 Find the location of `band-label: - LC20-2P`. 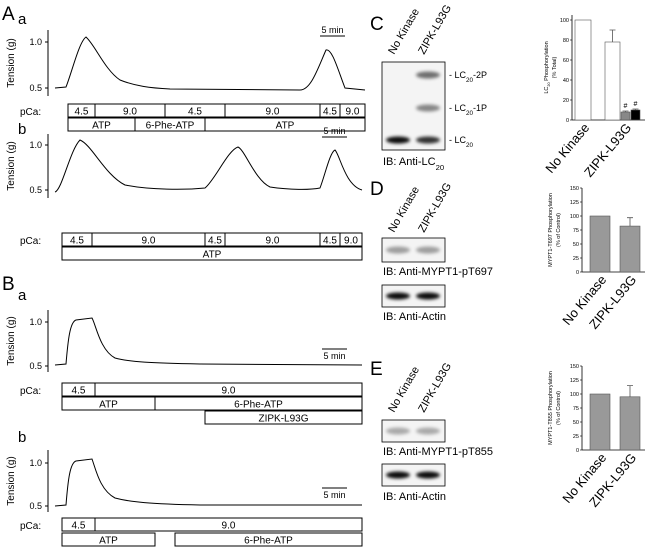

band-label: - LC20-2P is located at coordinates (468, 77).